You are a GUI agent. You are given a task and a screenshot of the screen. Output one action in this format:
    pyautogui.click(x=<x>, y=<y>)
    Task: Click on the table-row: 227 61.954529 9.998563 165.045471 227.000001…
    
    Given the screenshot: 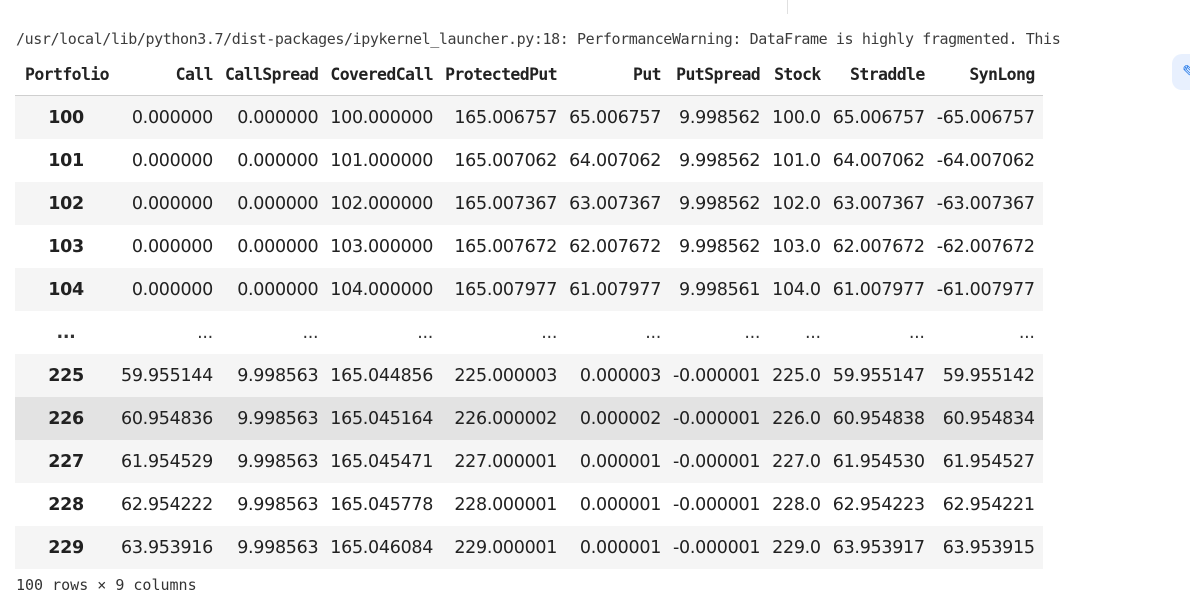 What is the action you would take?
    pyautogui.click(x=529, y=461)
    